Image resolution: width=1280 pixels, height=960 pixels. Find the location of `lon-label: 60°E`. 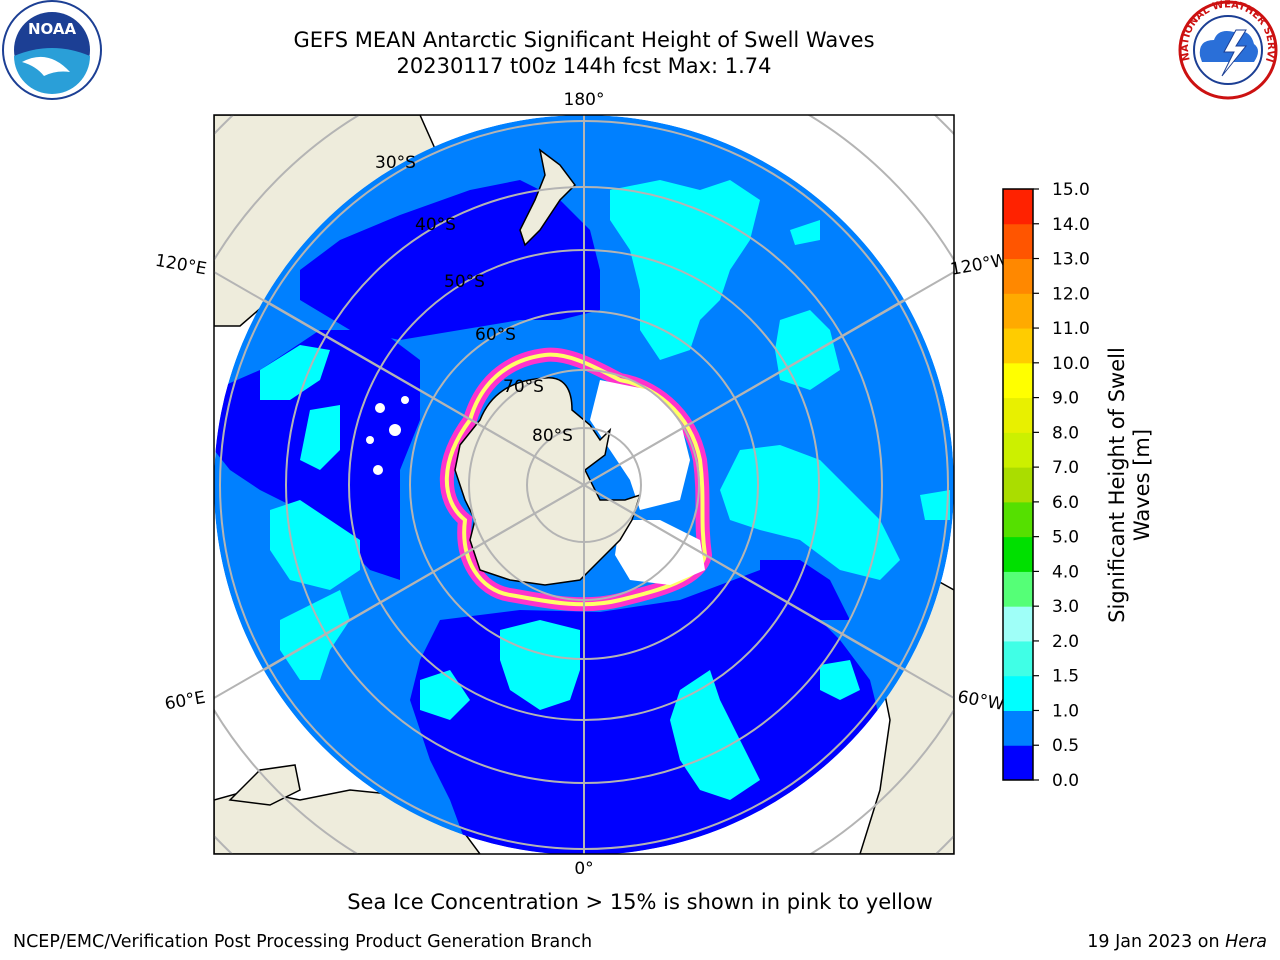

lon-label: 60°E is located at coordinates (185, 701).